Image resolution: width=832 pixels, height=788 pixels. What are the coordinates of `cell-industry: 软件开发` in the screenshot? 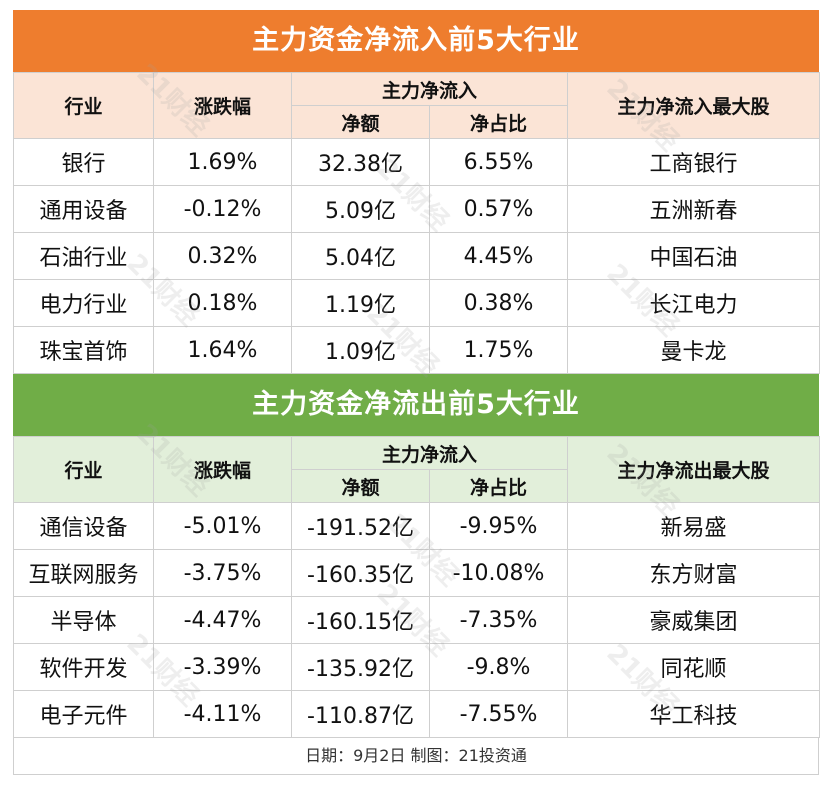 It's located at (83, 667).